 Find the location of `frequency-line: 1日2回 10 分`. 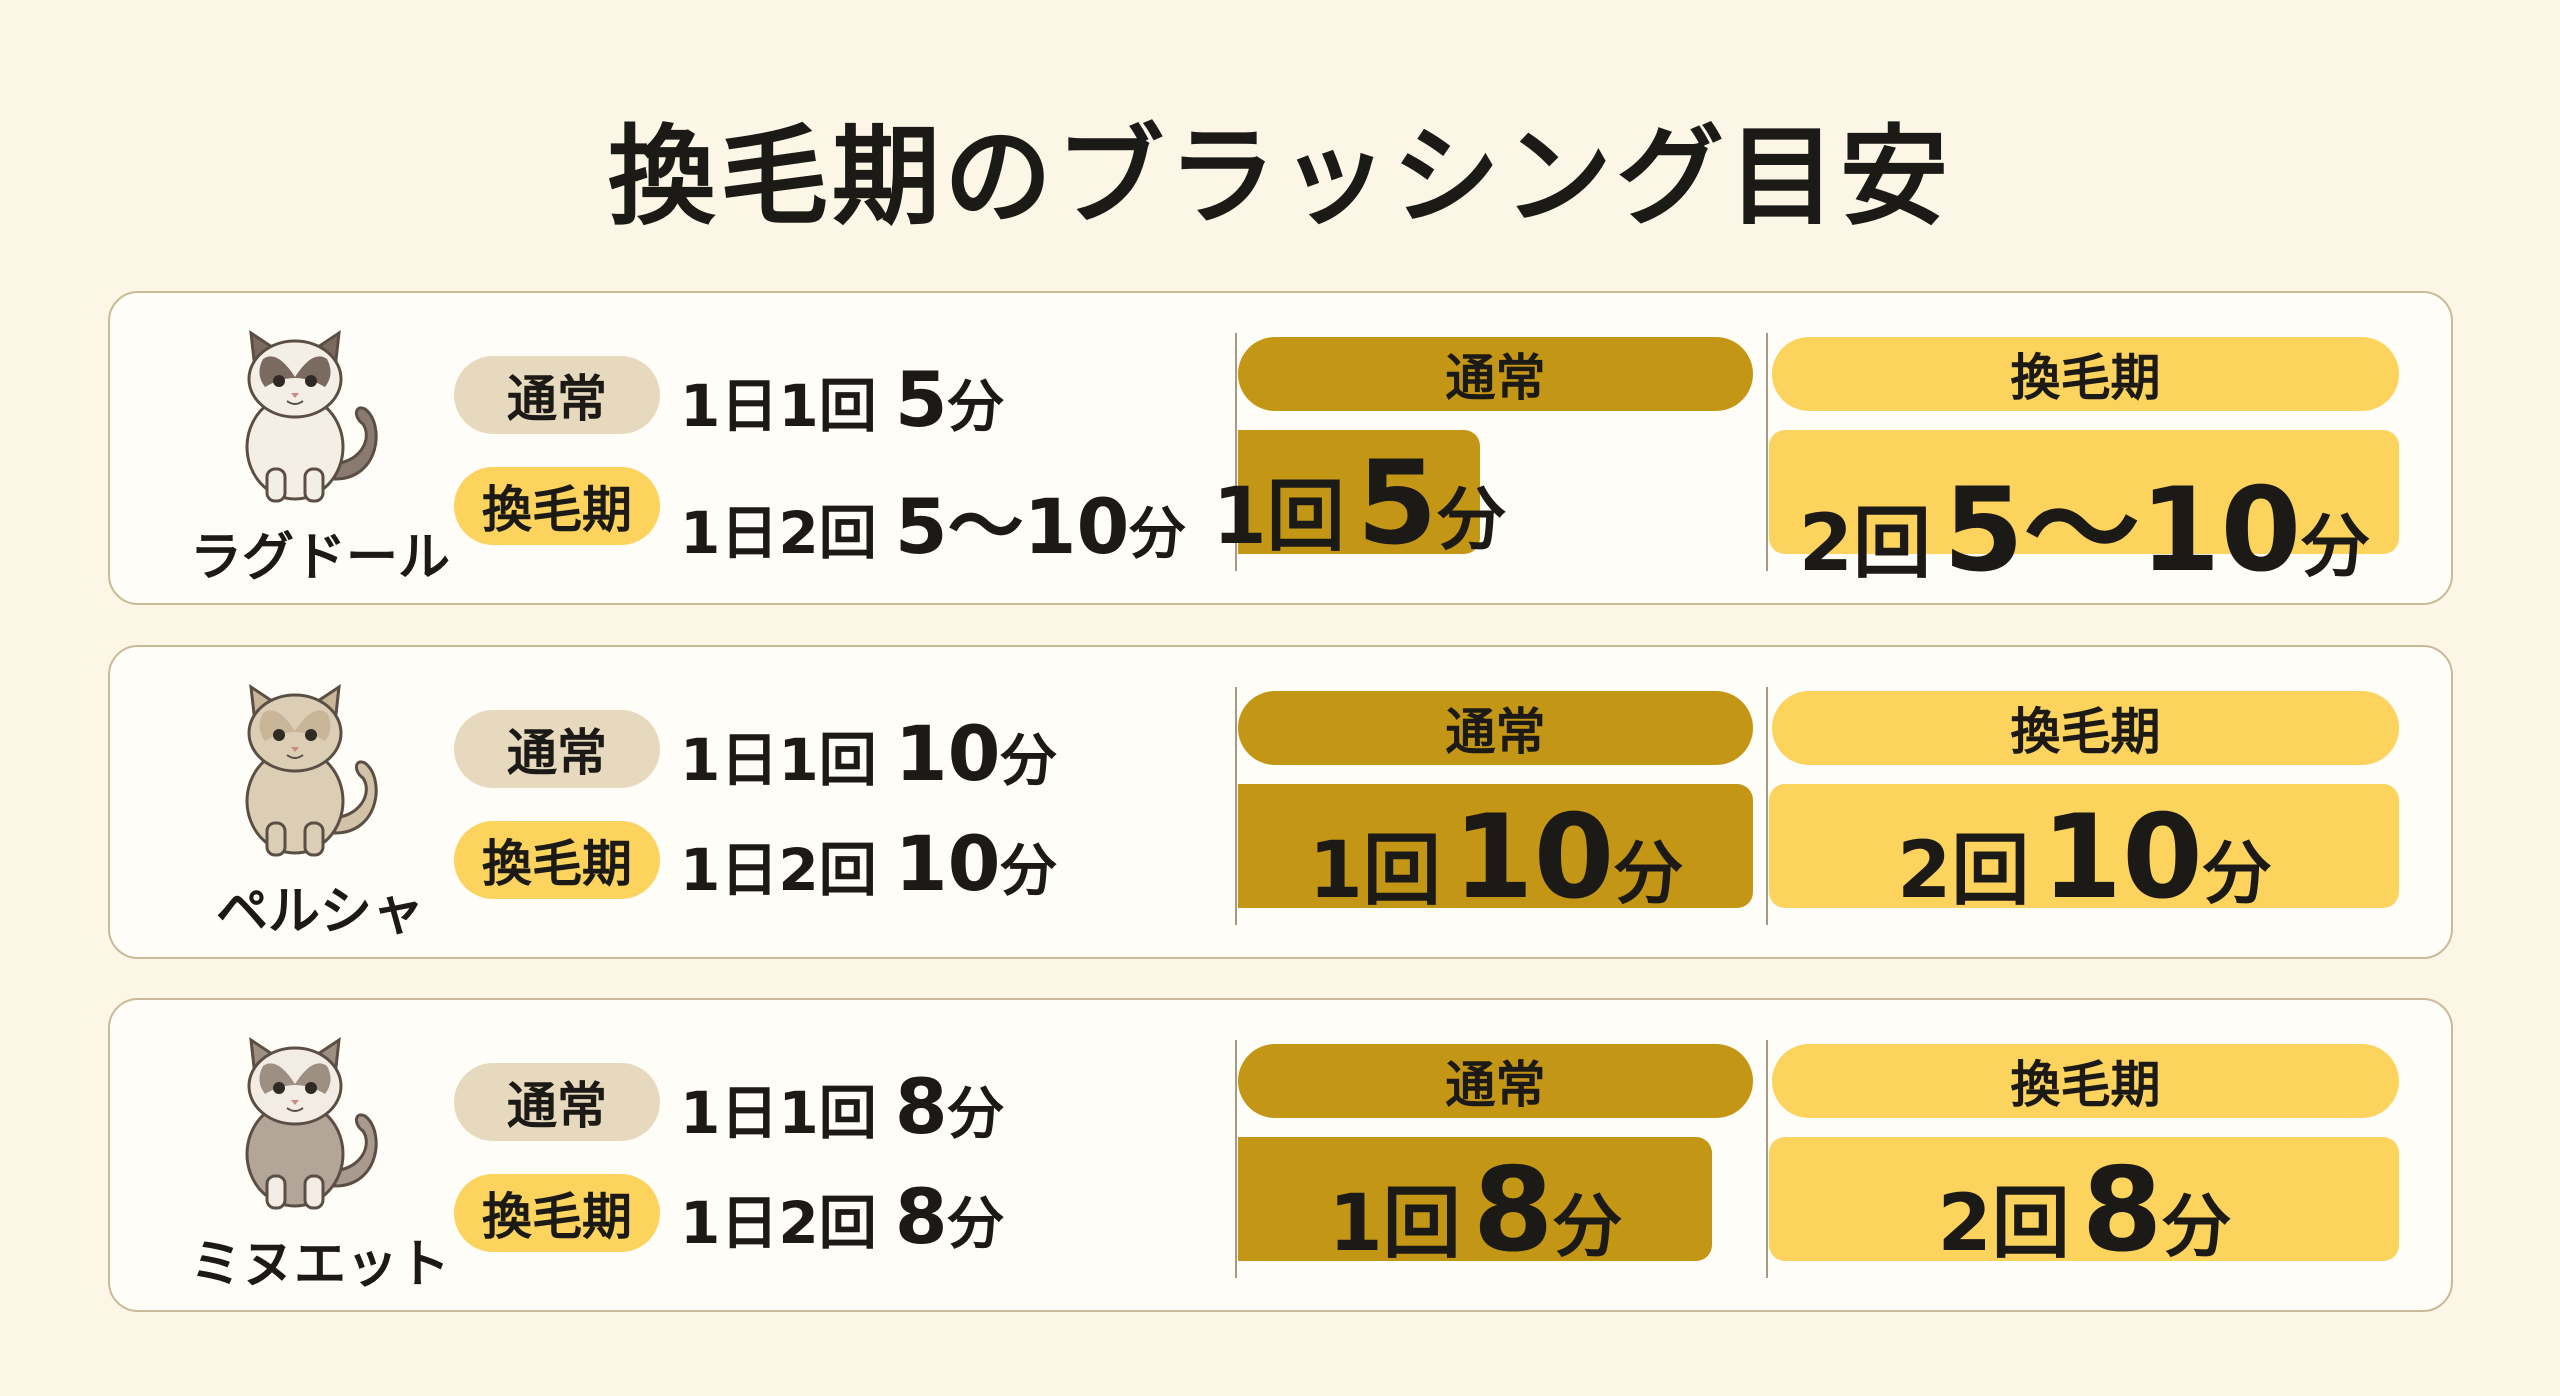

frequency-line: 1日2回 10 分 is located at coordinates (868, 863).